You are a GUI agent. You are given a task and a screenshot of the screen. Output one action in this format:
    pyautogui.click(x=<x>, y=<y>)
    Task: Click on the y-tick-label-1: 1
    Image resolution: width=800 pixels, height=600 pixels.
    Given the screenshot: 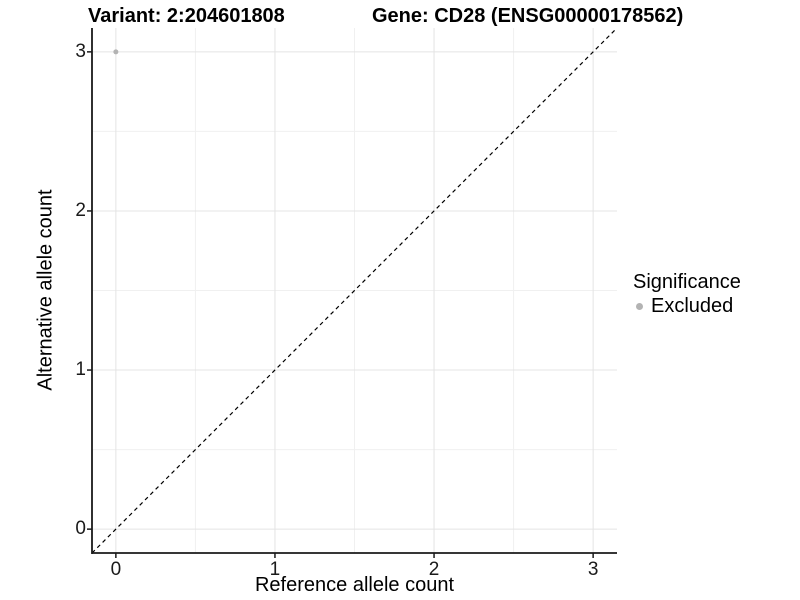 What is the action you would take?
    pyautogui.click(x=80, y=370)
    